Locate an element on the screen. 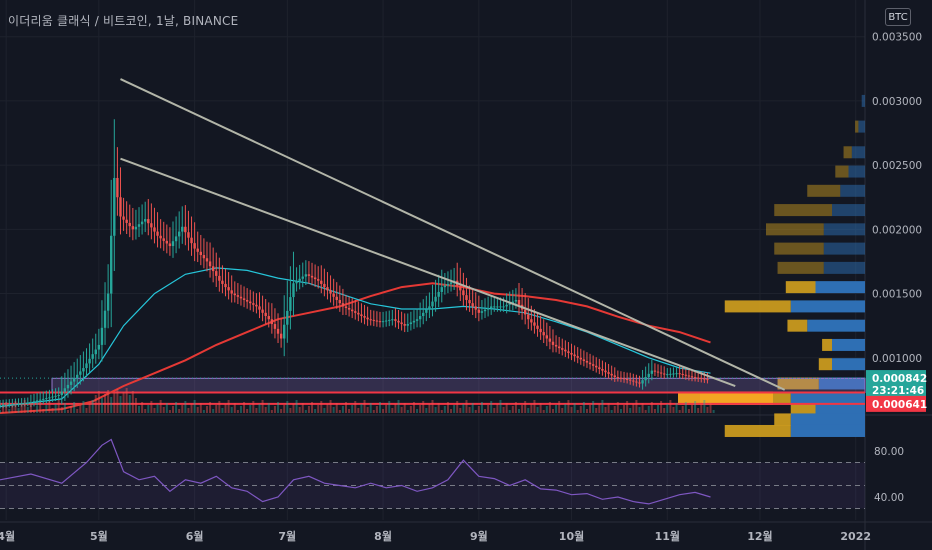 This screenshot has width=932, height=550. time-axis-tick: 11월 is located at coordinates (667, 536).